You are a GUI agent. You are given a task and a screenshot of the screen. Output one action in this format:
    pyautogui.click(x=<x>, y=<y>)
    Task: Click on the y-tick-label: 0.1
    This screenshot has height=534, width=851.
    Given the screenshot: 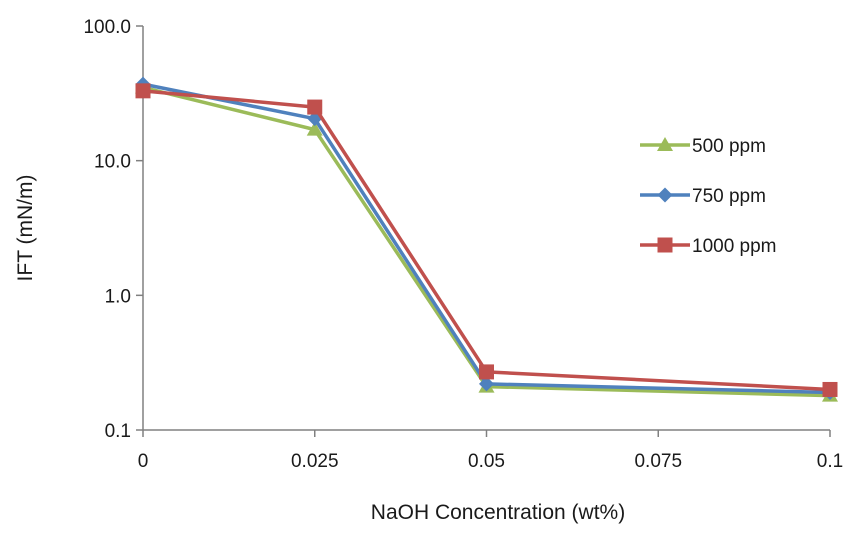 What is the action you would take?
    pyautogui.click(x=118, y=431)
    